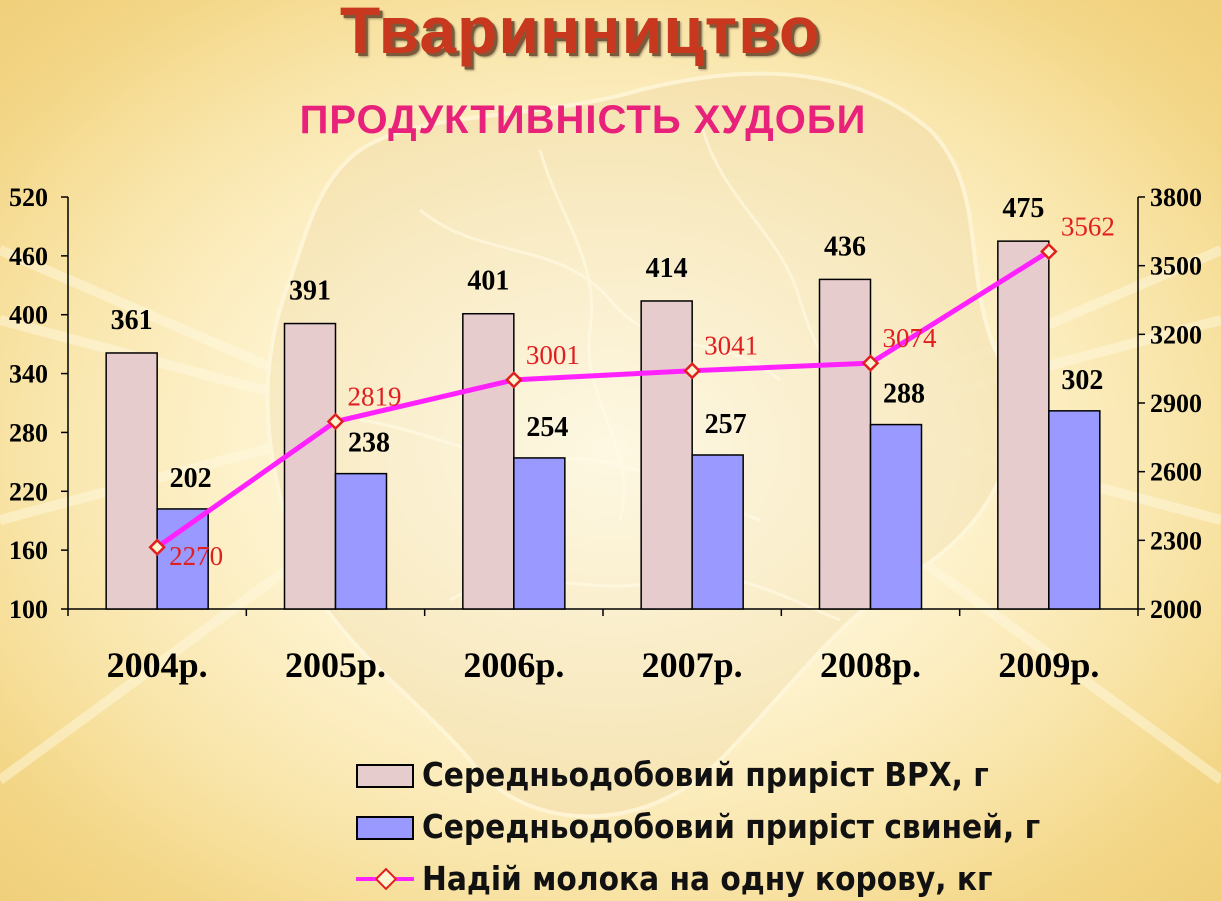 The height and width of the screenshot is (901, 1221). What do you see at coordinates (707, 878) in the screenshot?
I see `legend-label-milk: Надій молока на одну корову, кг` at bounding box center [707, 878].